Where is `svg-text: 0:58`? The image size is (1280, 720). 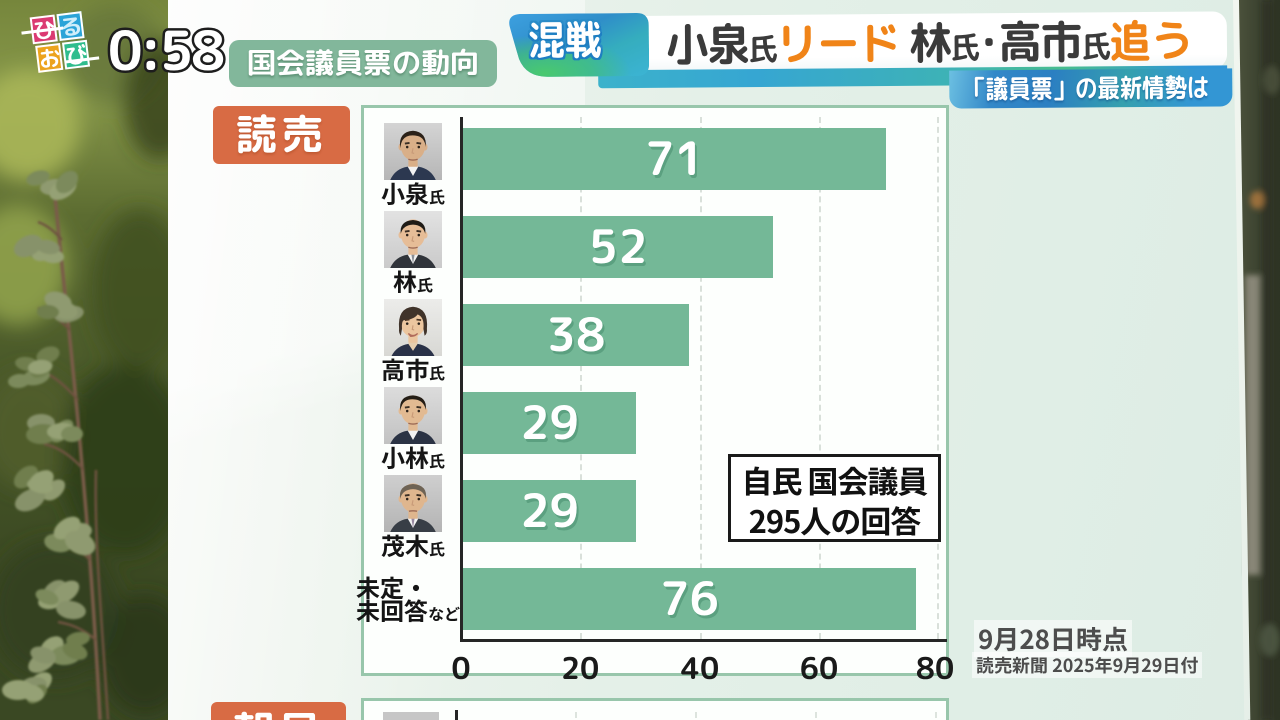 svg-text: 0:58 is located at coordinates (166, 51).